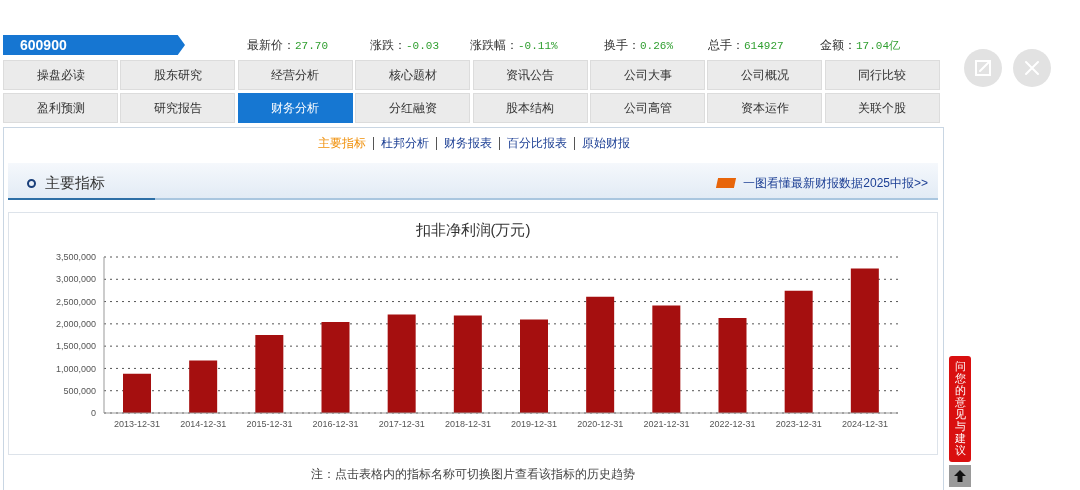  Describe the element at coordinates (177, 108) in the screenshot. I see `text: 研究报告` at that location.